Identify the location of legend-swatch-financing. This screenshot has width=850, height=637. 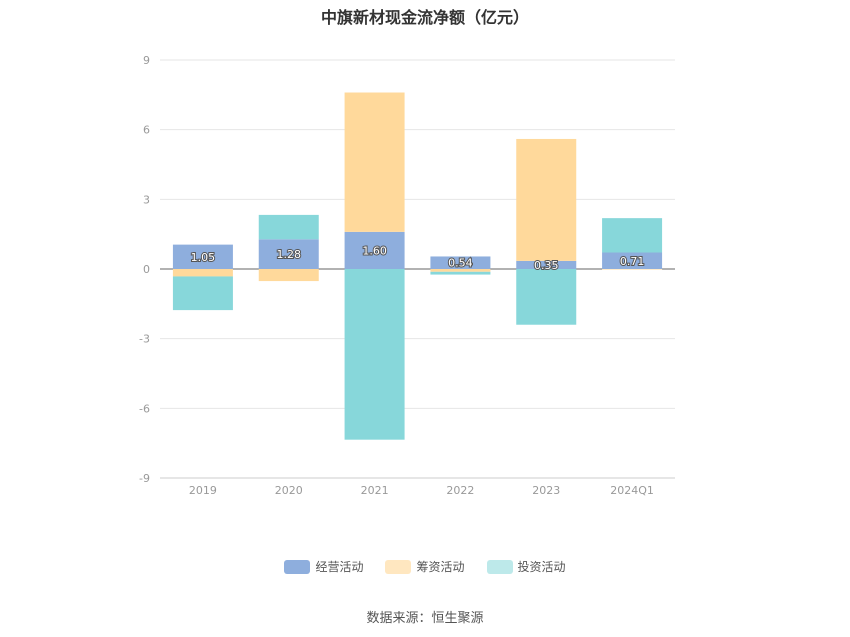
(398, 566).